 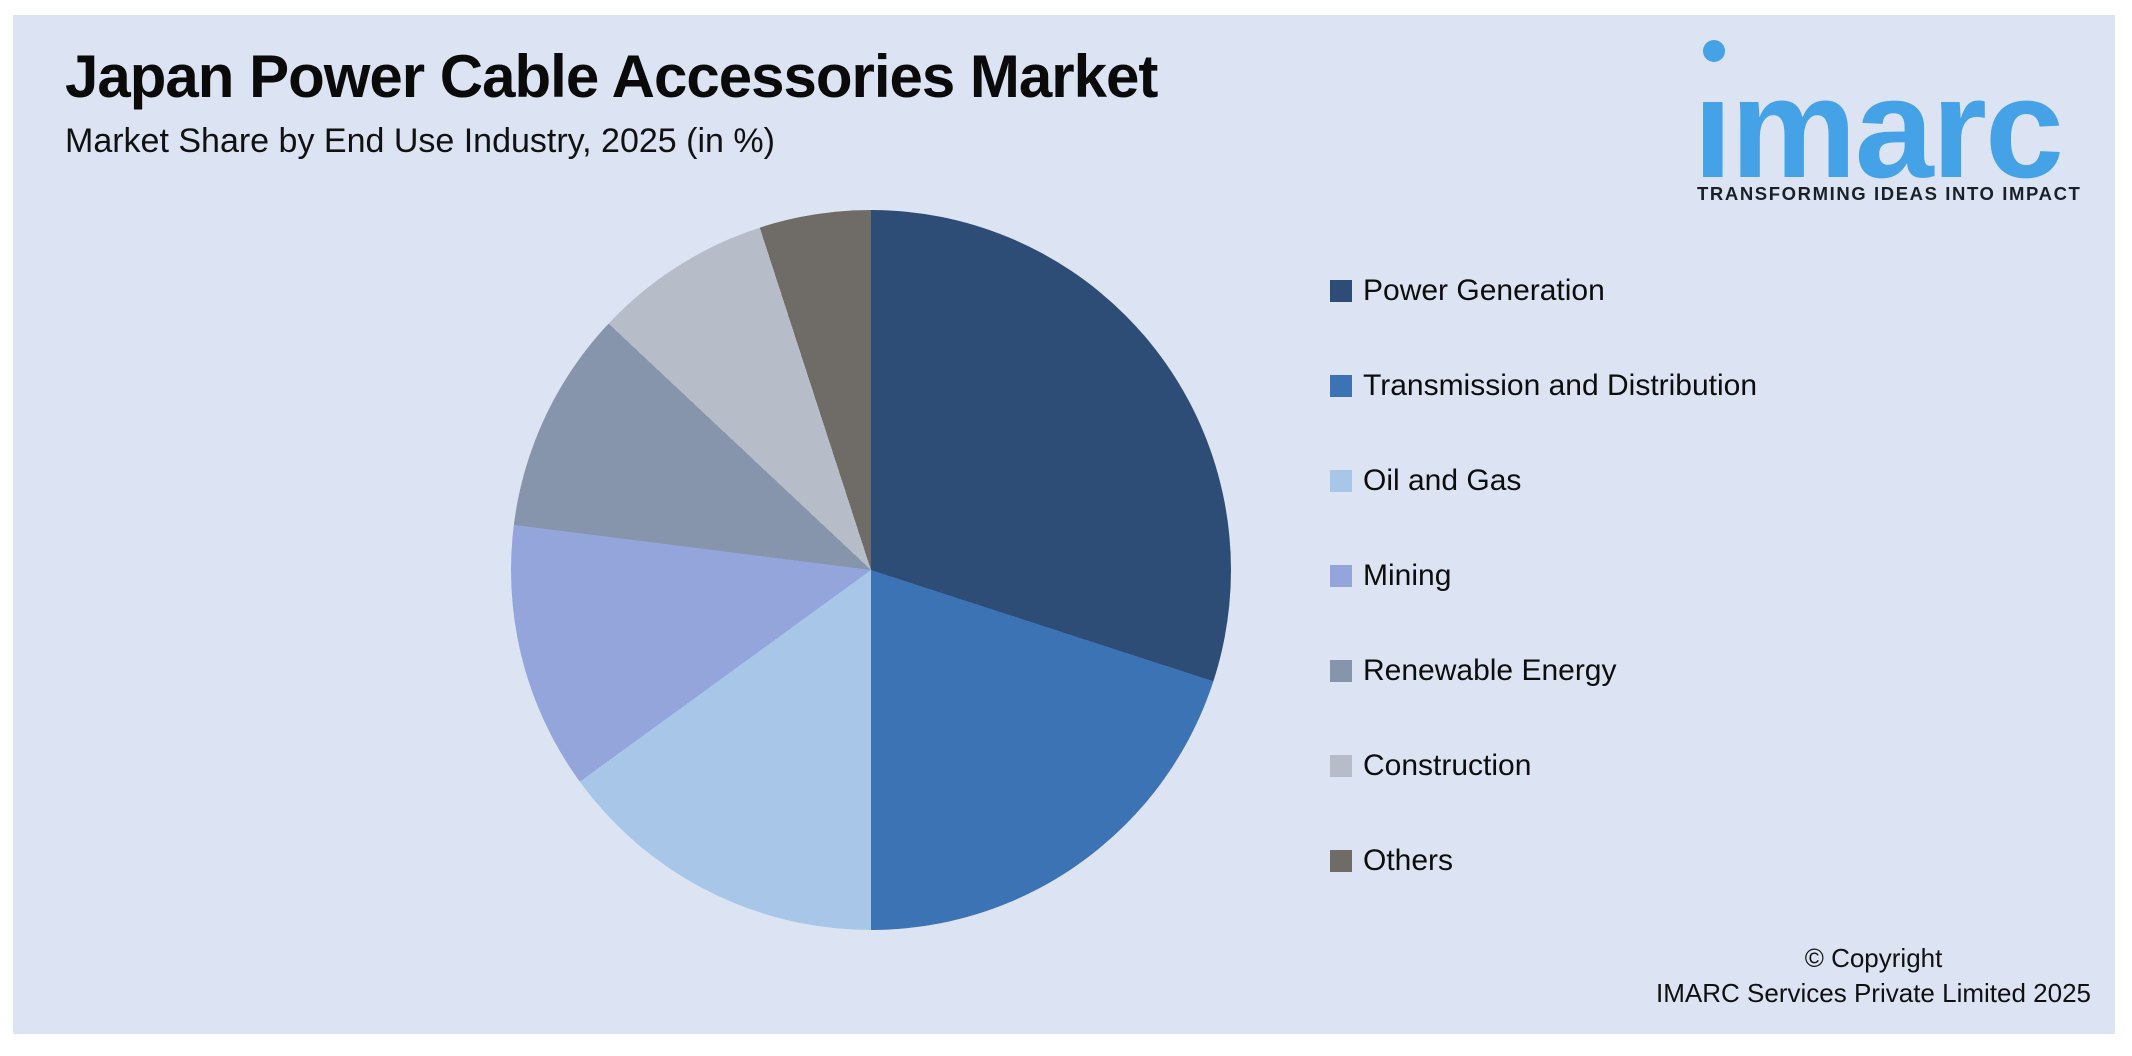 I want to click on logo-wordmark: ımarc, so click(x=1878, y=128).